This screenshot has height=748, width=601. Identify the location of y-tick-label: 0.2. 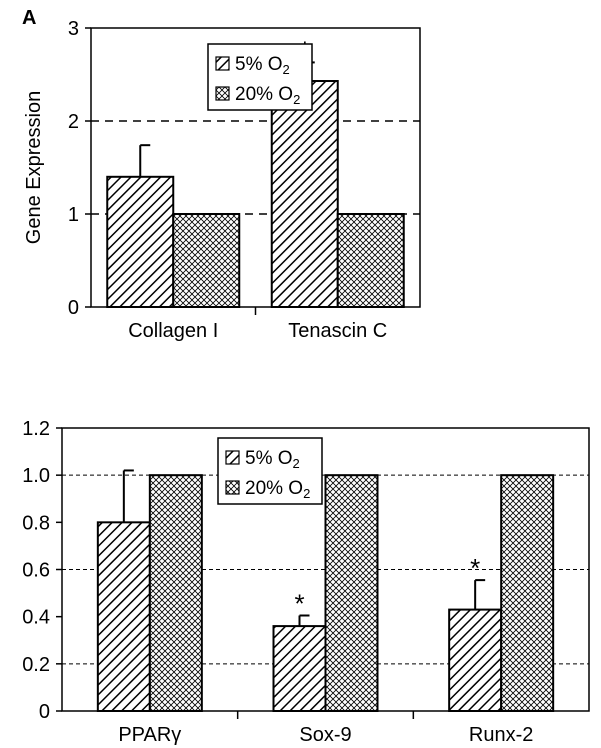
(36, 665).